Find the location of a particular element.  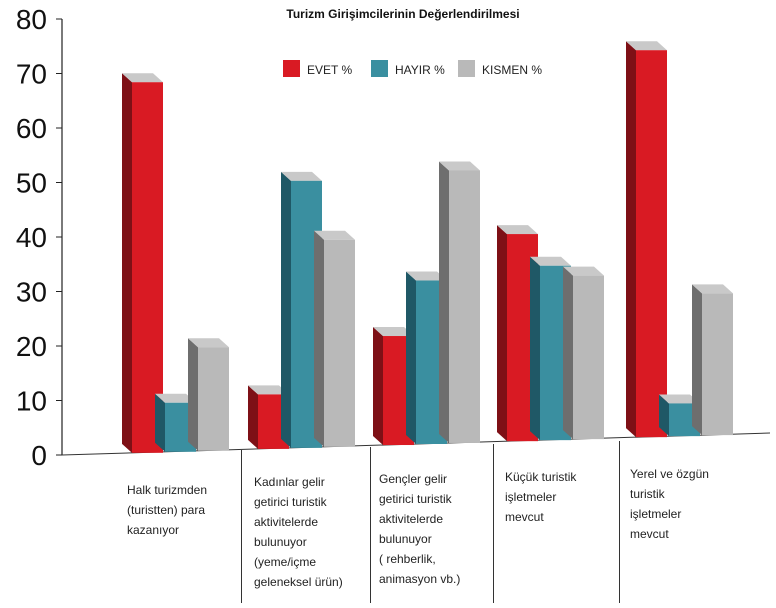

y-tick-label: 0 is located at coordinates (39, 455).